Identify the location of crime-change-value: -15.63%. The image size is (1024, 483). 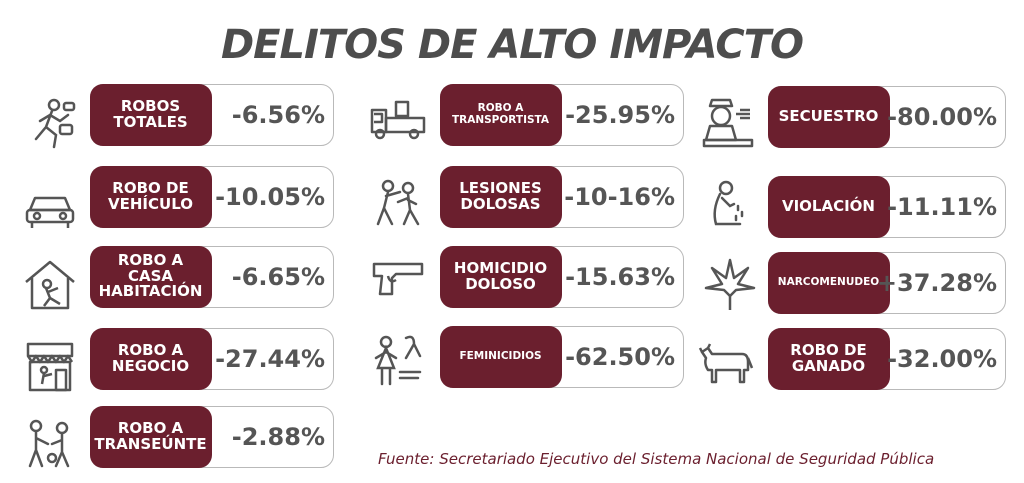
(620, 276).